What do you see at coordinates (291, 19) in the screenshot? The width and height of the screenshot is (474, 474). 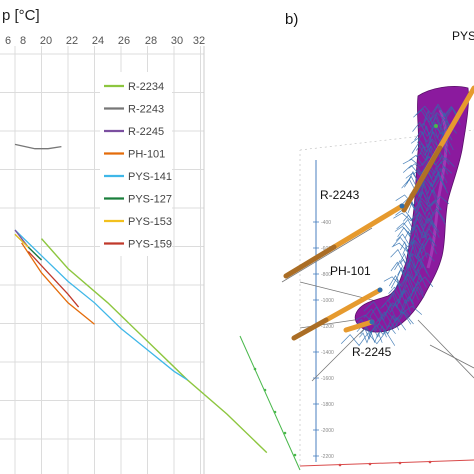 I see `panel-b-label: b)` at bounding box center [291, 19].